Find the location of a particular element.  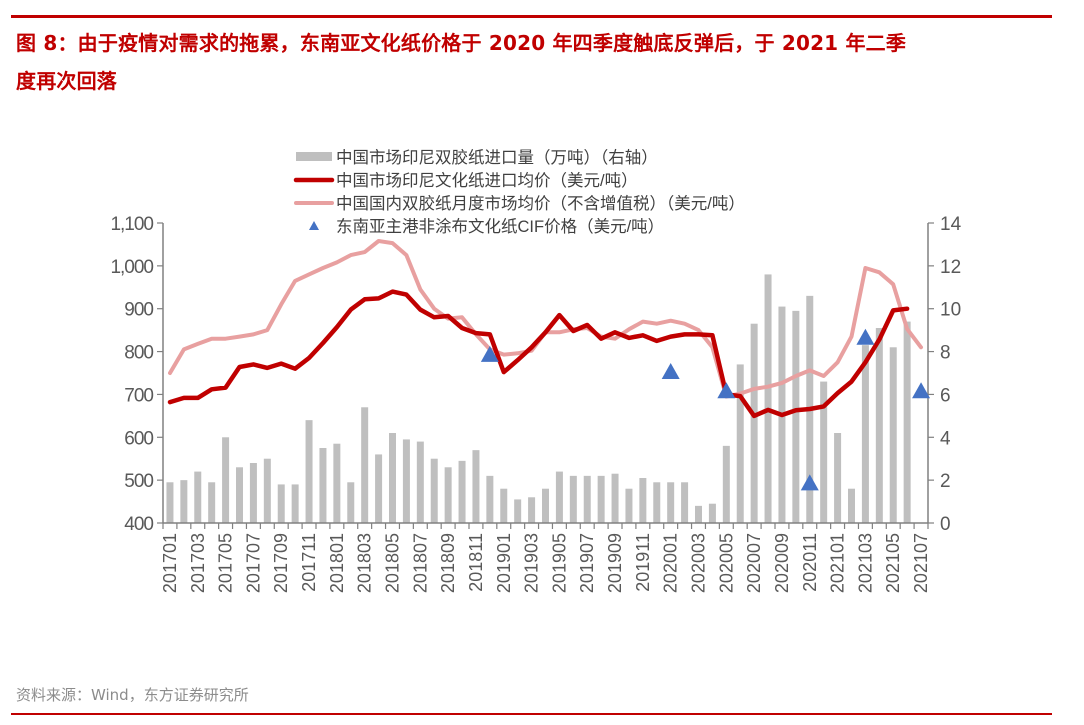

x-tick-label: 201703 is located at coordinates (198, 563).